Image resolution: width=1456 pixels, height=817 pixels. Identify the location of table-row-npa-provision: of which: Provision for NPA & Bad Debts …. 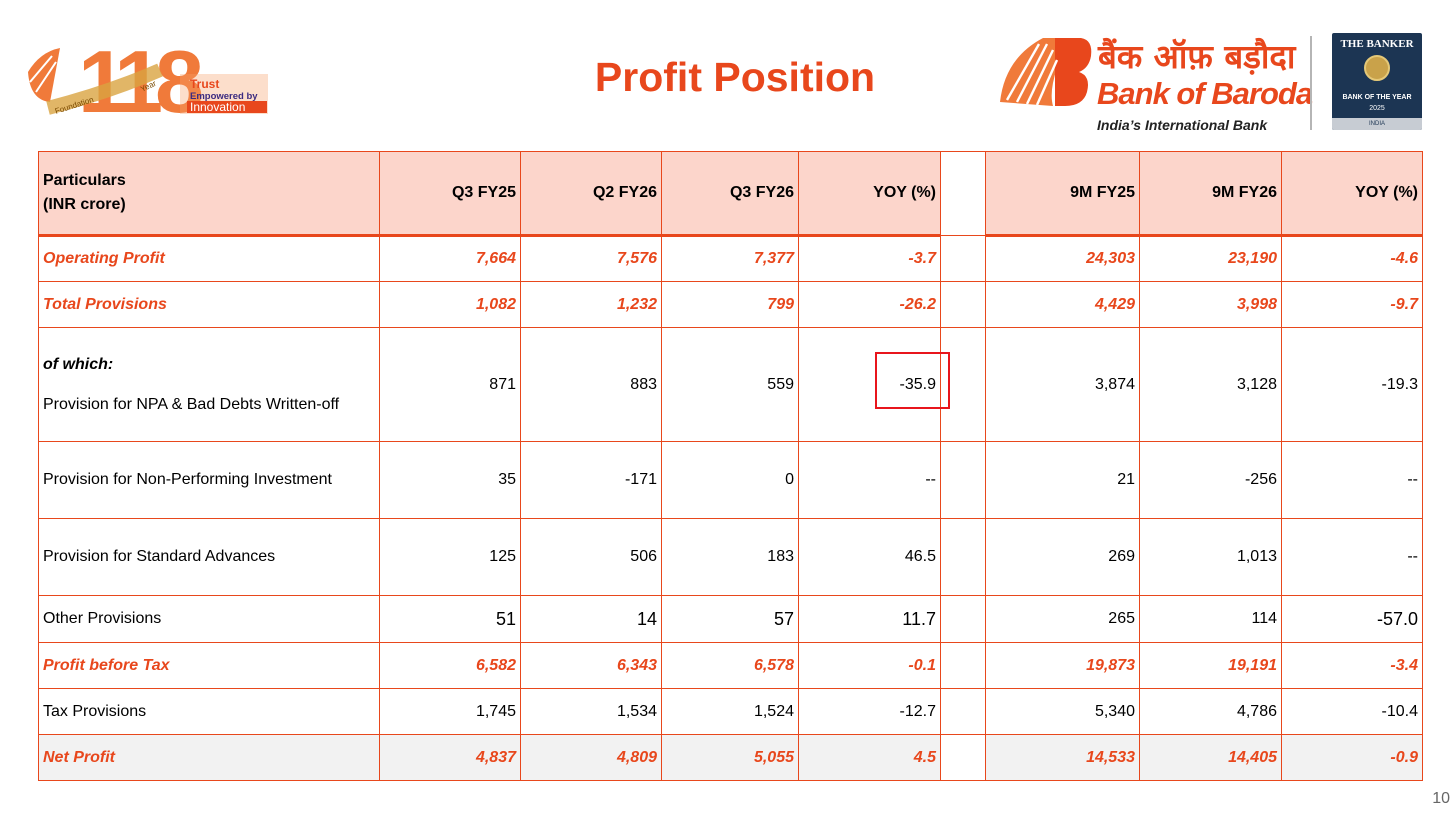
(730, 384).